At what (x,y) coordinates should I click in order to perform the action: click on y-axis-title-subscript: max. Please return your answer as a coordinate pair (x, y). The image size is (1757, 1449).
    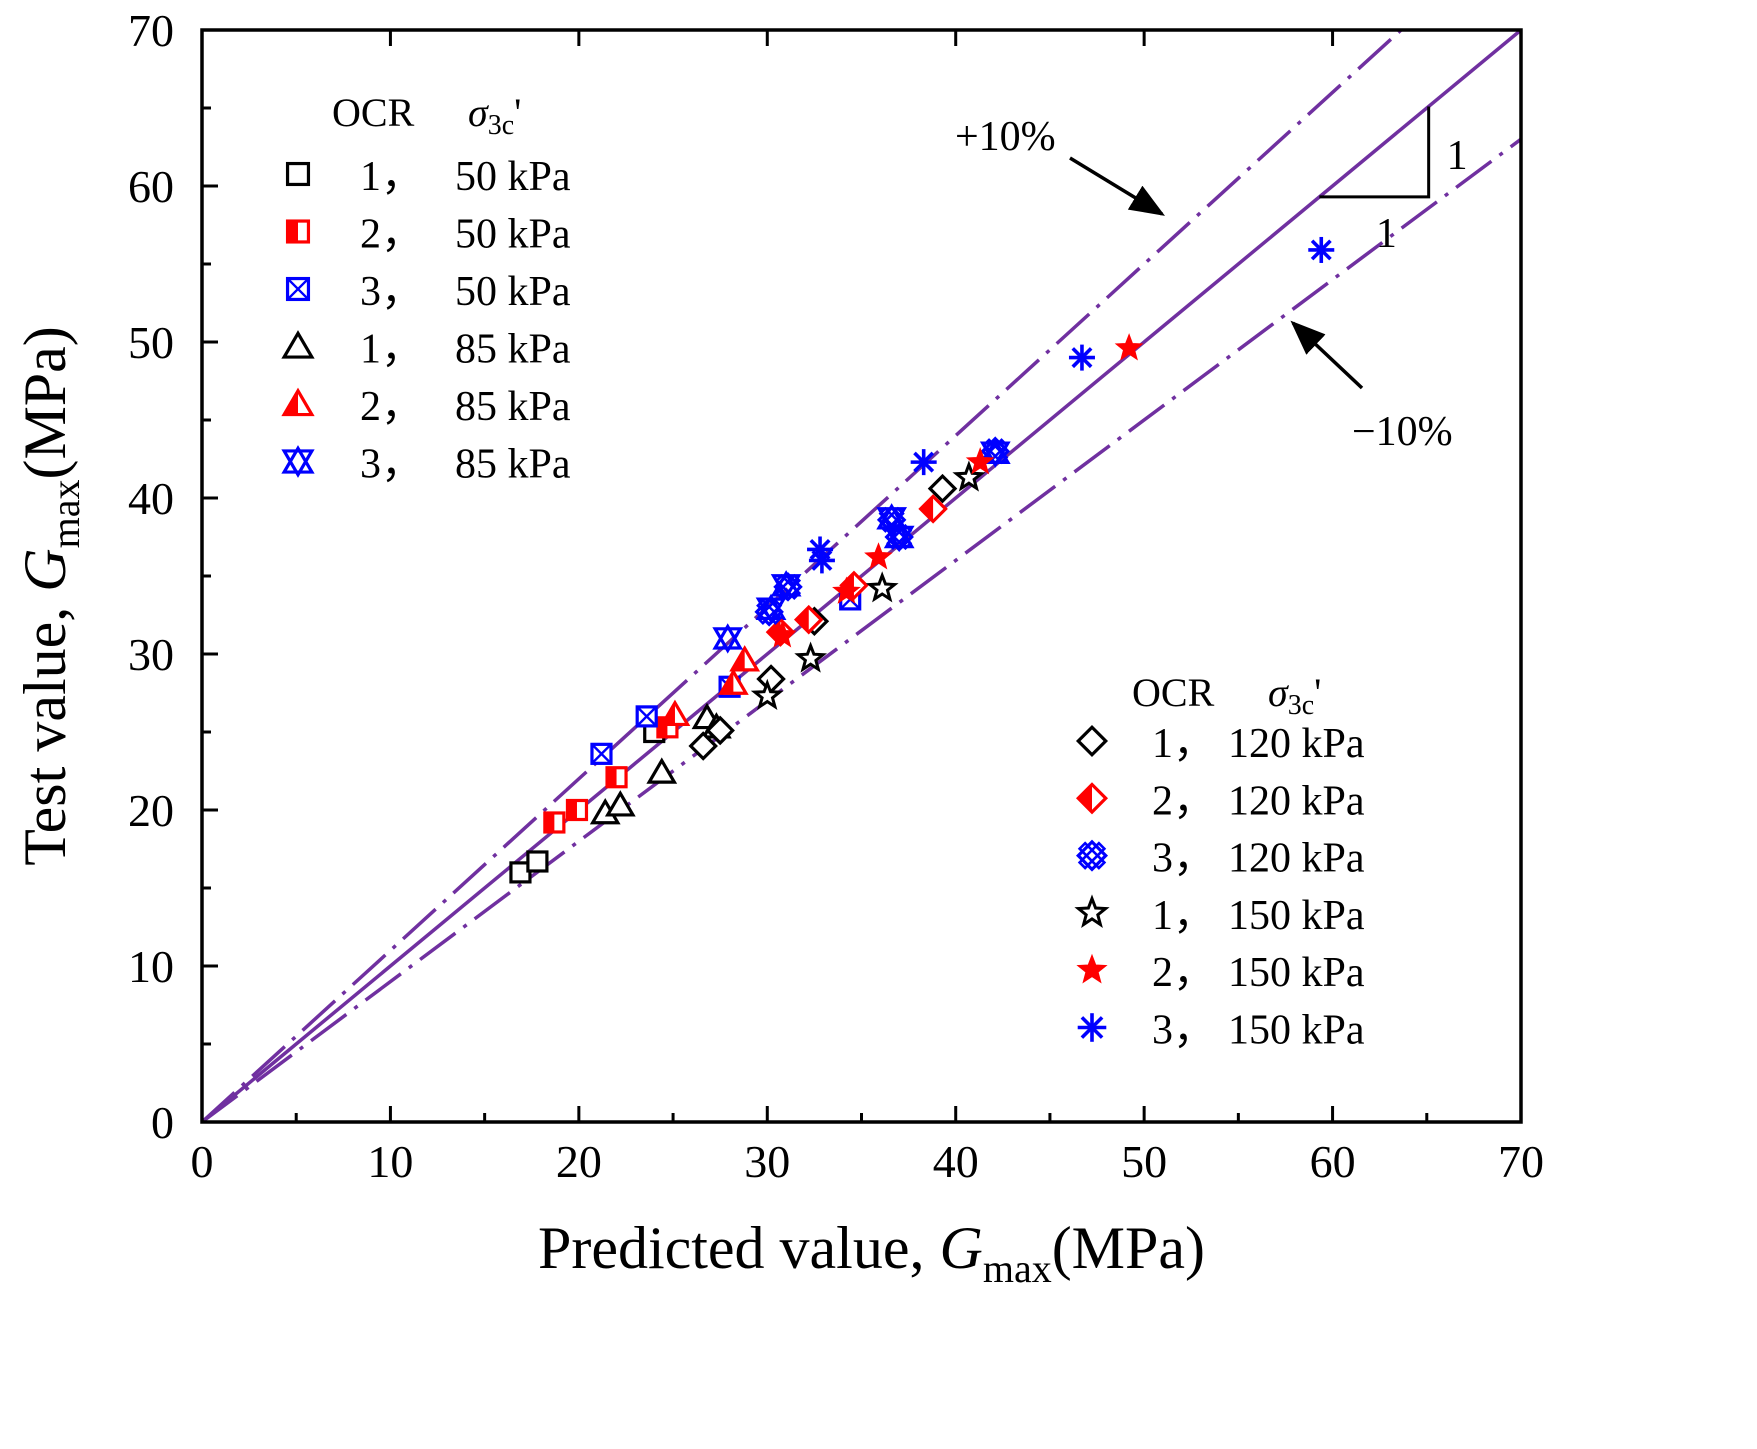
    Looking at the image, I should click on (65, 514).